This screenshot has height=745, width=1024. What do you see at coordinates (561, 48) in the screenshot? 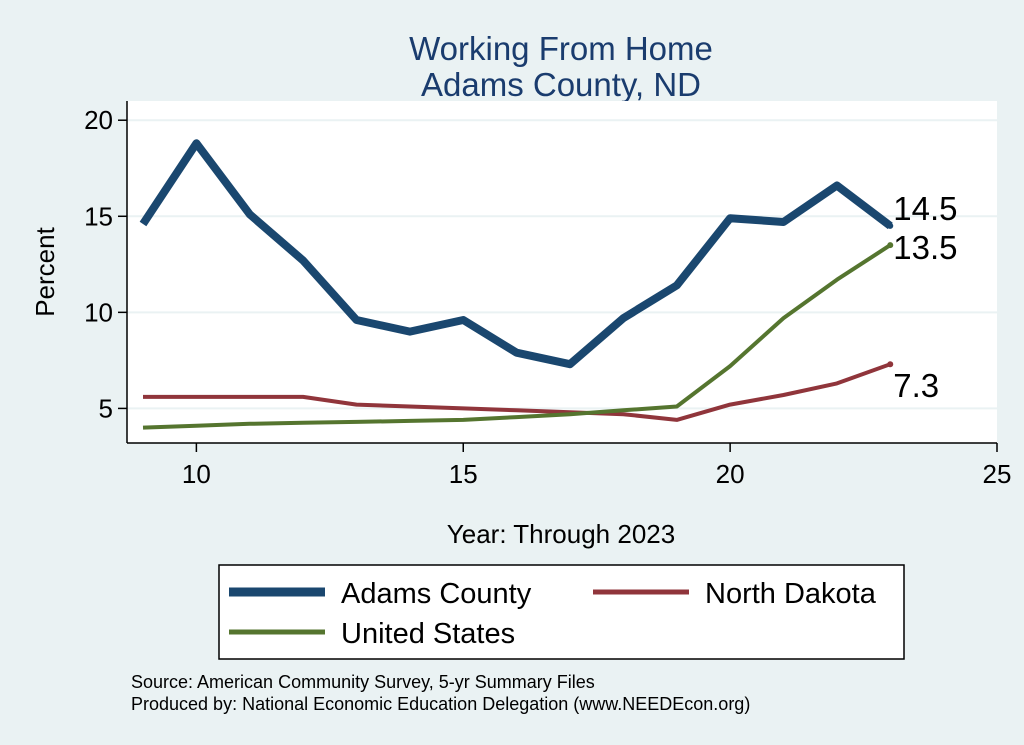
I see `chart-title: Working From Home` at bounding box center [561, 48].